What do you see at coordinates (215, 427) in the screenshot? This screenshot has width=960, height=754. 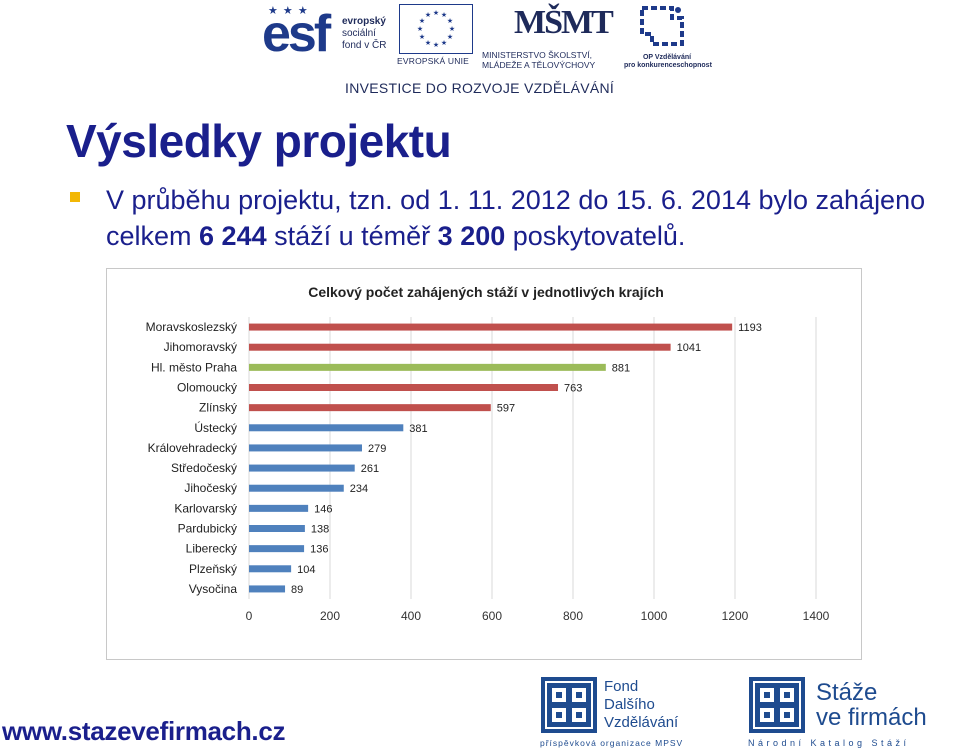 I see `category-label: Ústecký` at bounding box center [215, 427].